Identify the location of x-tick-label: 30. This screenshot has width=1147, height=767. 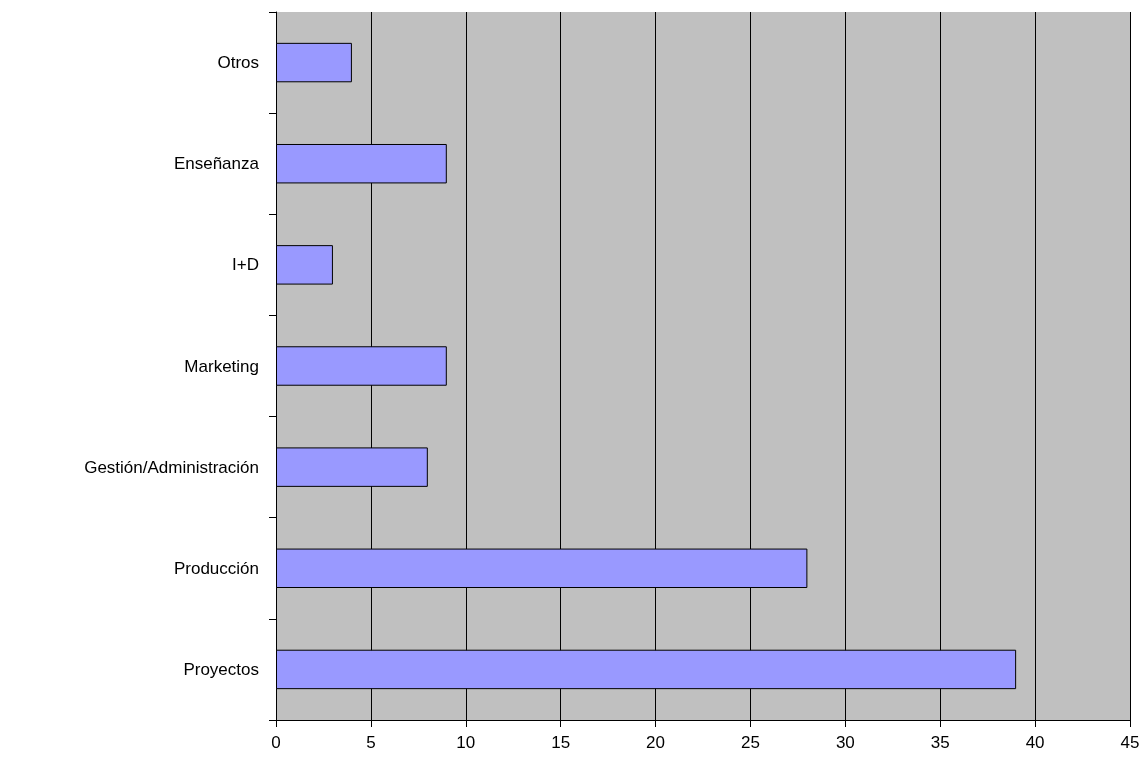
(845, 742).